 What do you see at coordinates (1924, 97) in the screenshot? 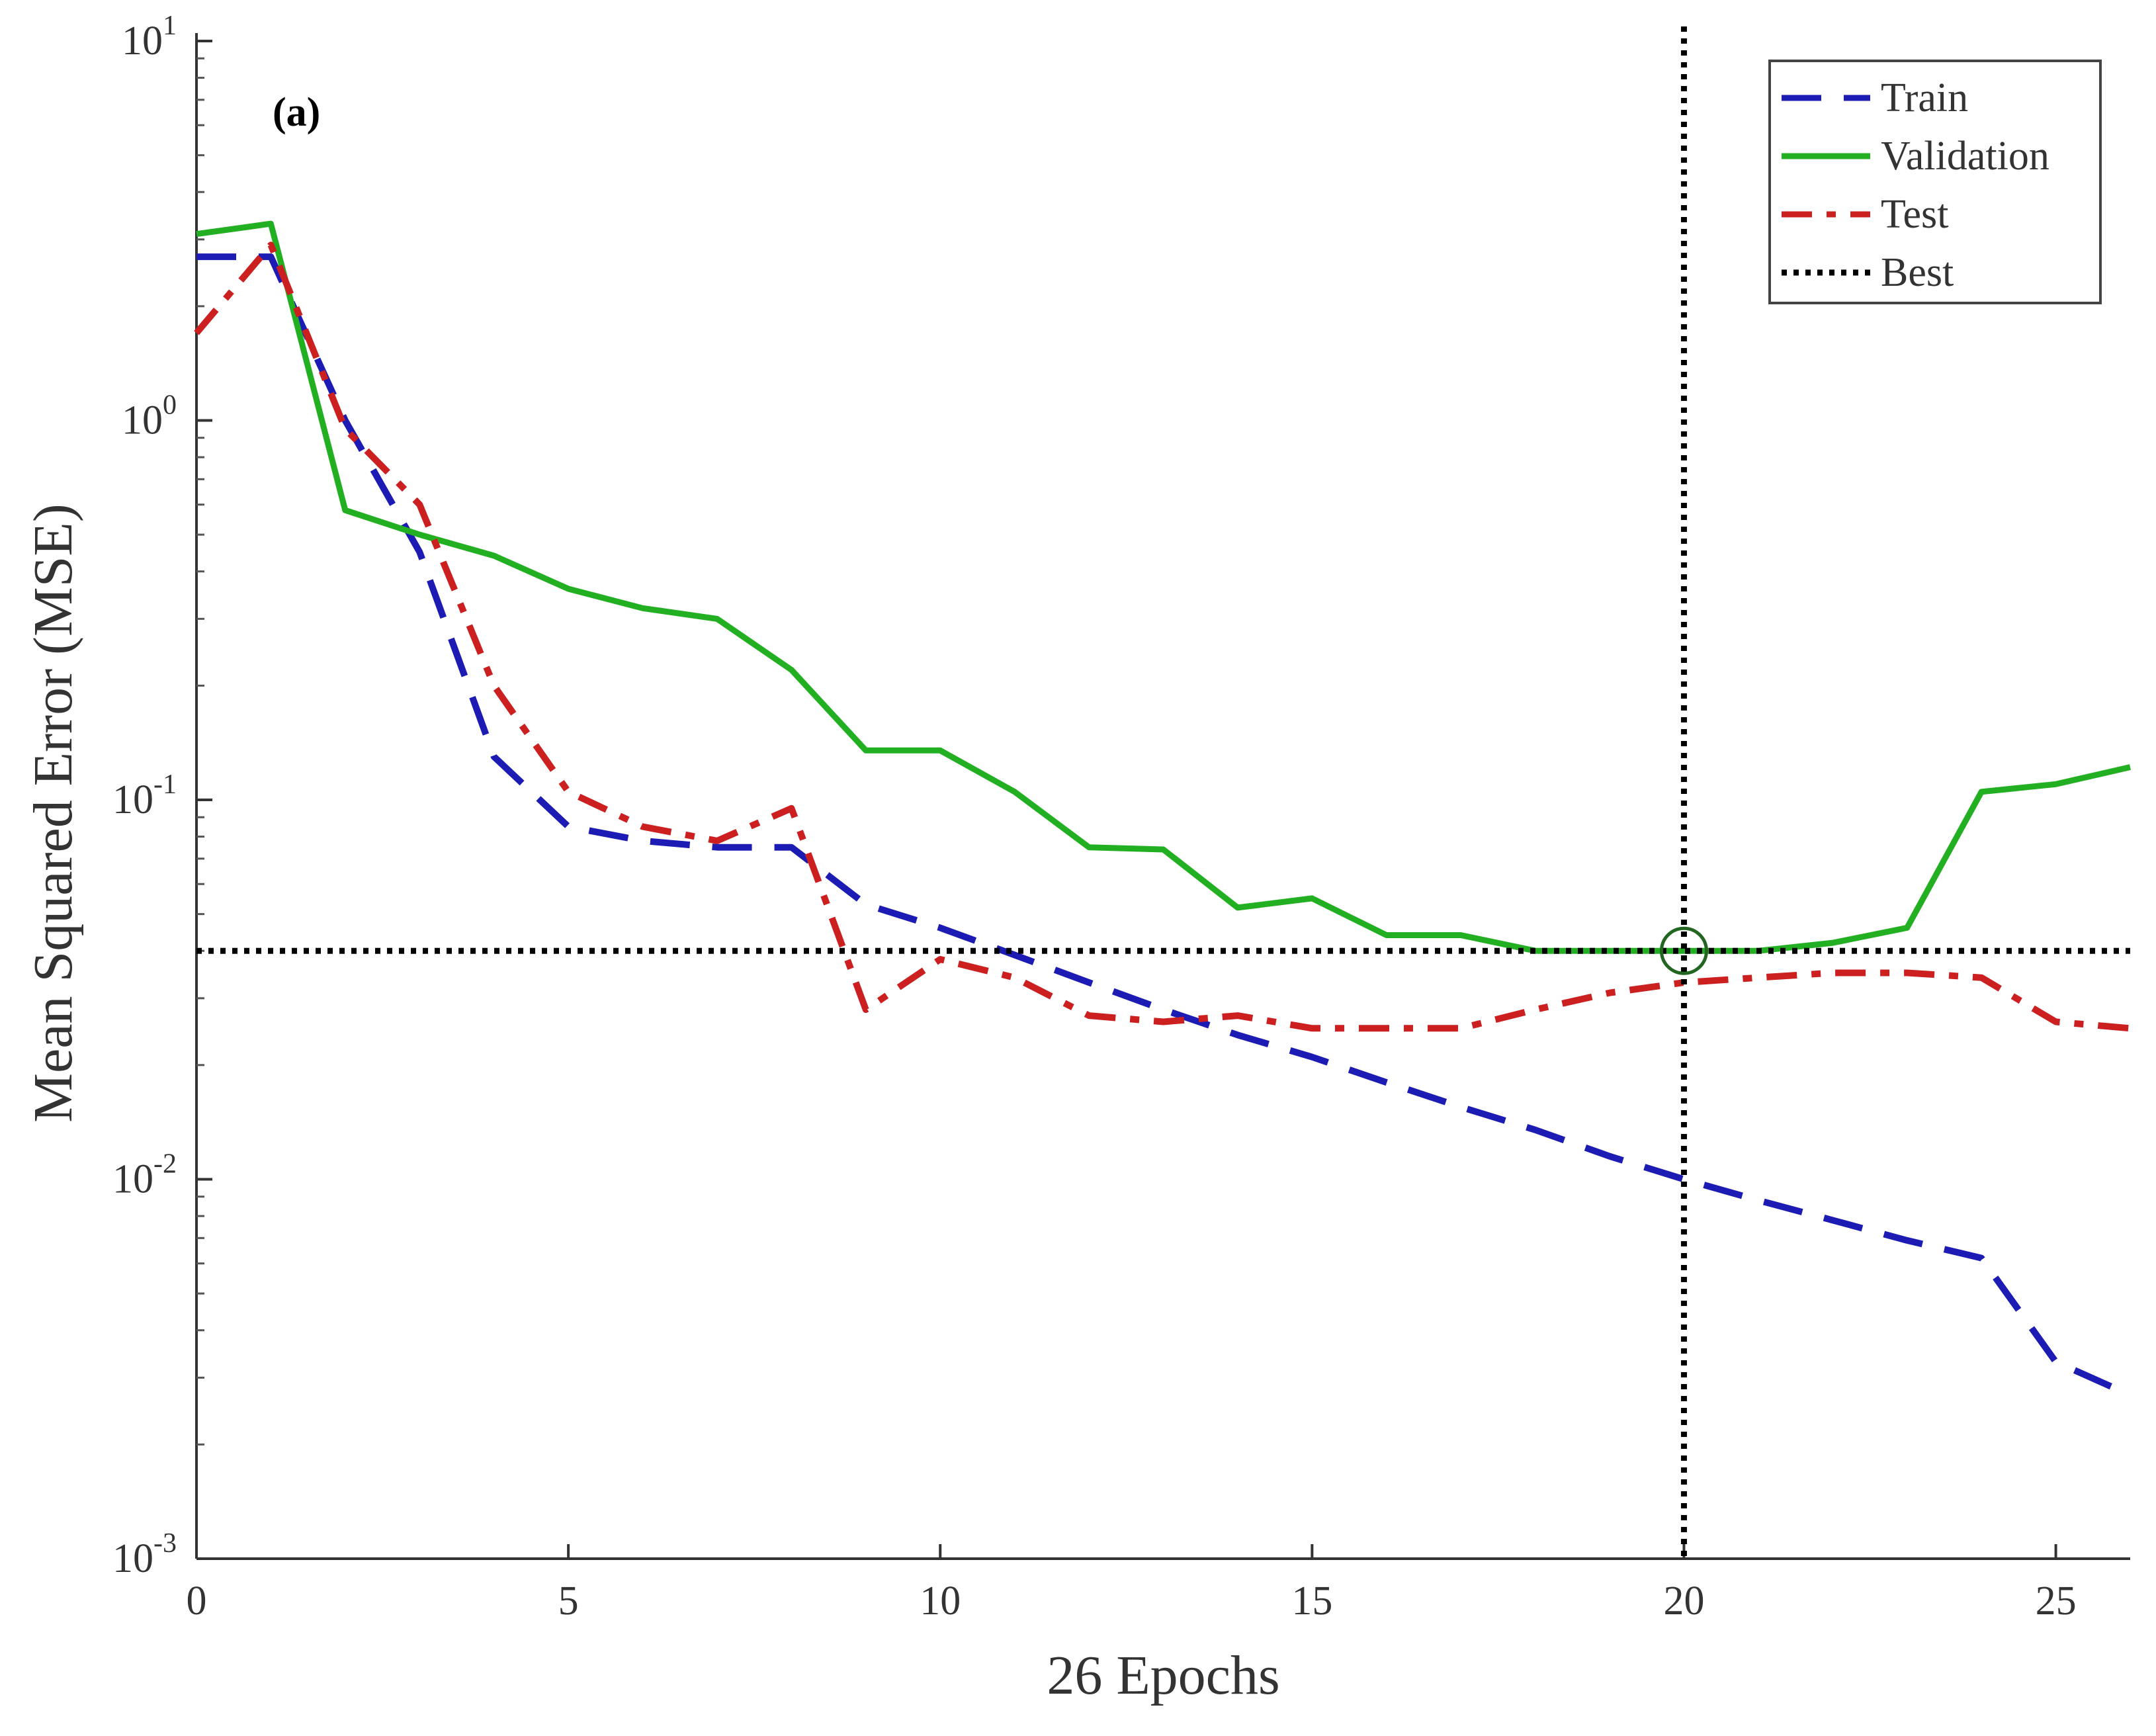
I see `legend-label-train: Train` at bounding box center [1924, 97].